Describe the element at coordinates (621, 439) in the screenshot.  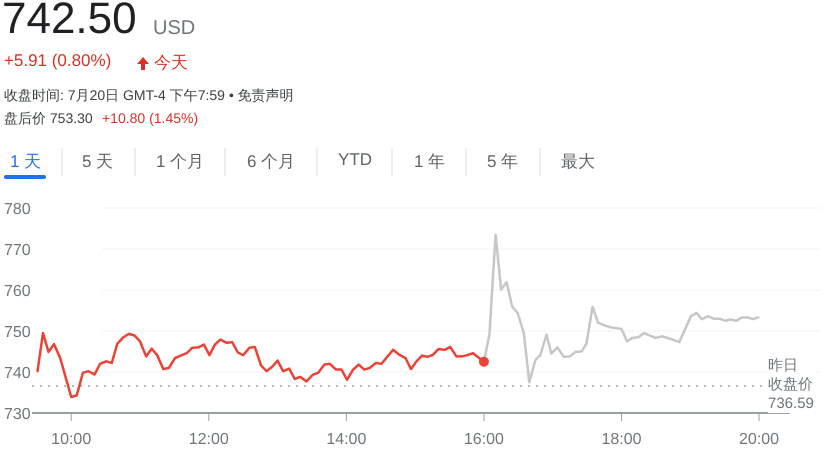
I see `x-tick-label: 18:00` at that location.